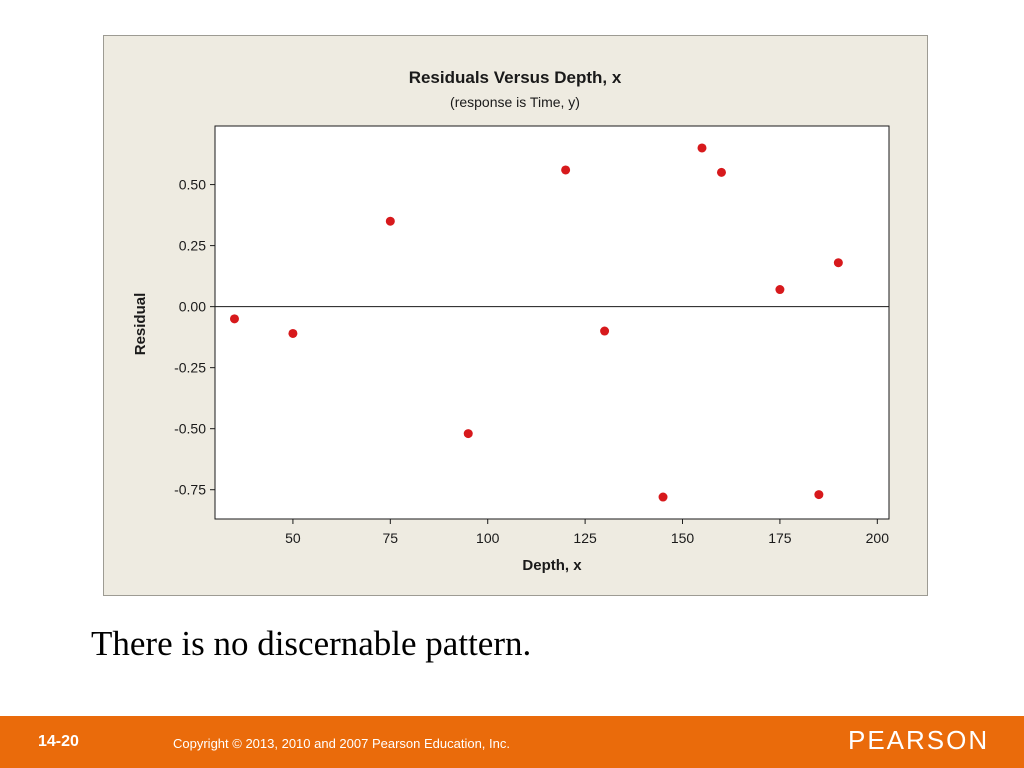 The width and height of the screenshot is (1024, 768). I want to click on x-axis-label: Depth, x, so click(552, 565).